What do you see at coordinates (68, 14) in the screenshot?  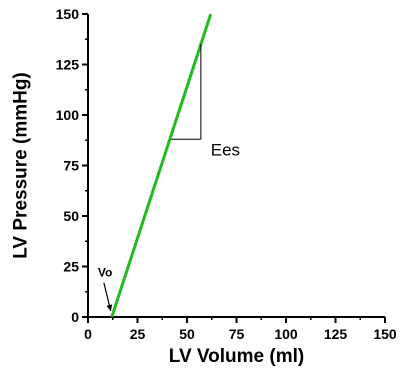 I see `y-tick-label: 150` at bounding box center [68, 14].